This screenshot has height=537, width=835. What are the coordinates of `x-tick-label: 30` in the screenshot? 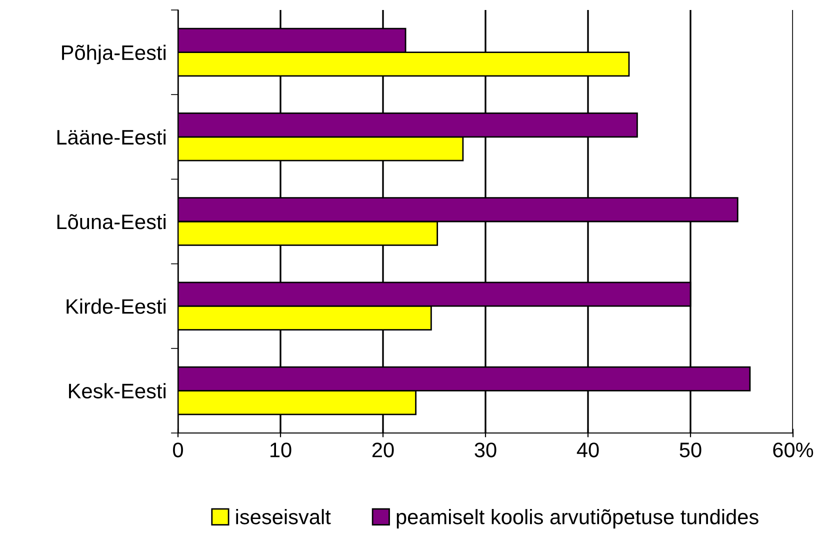 It's located at (485, 450).